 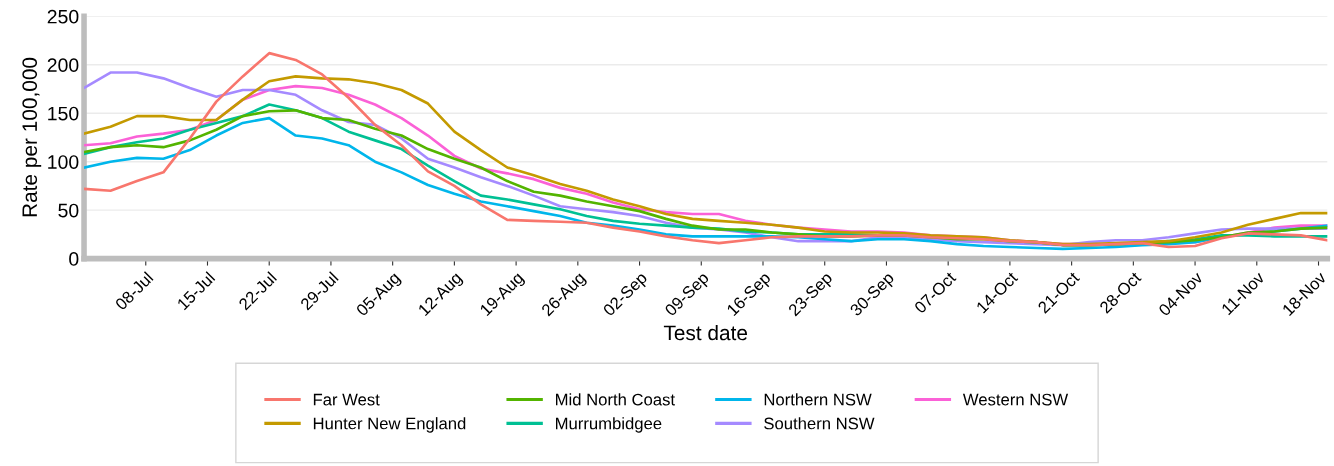 I want to click on legend-label: Western NSW, so click(x=1015, y=399).